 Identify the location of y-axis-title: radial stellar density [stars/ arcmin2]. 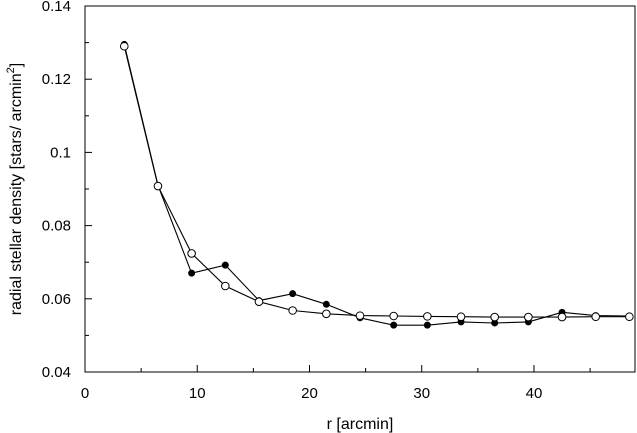
(15, 189).